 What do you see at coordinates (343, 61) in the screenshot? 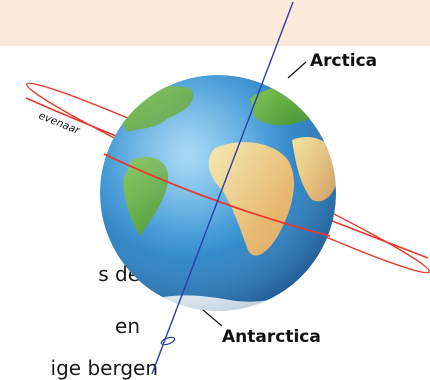
I see `label-arctica: Arctica` at bounding box center [343, 61].